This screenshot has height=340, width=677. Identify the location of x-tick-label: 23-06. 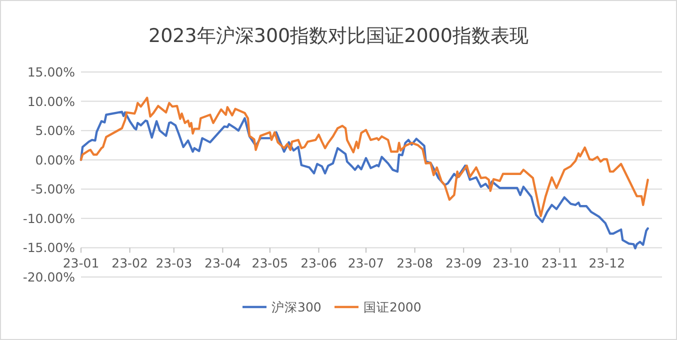
(318, 263).